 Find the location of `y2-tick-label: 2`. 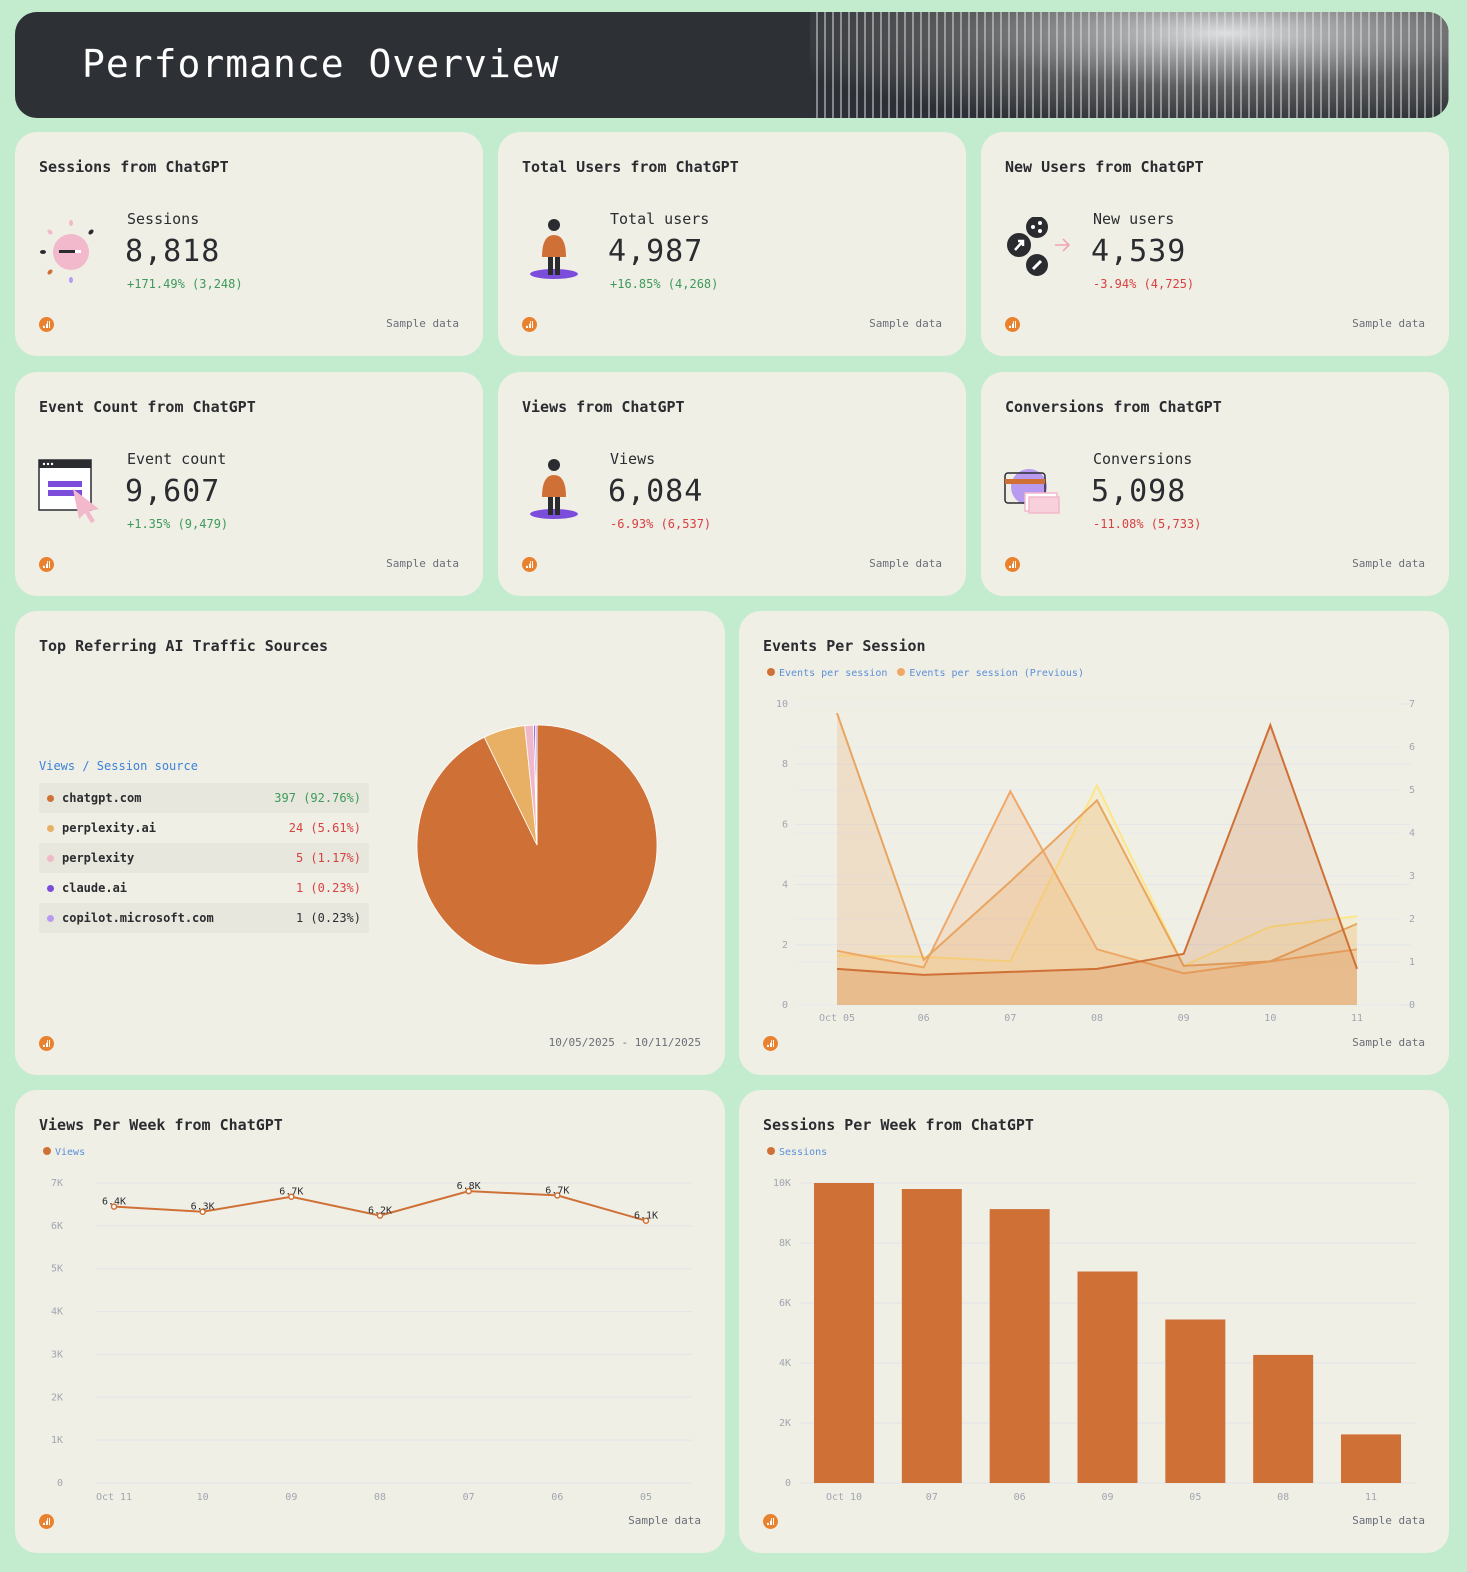

y2-tick-label: 2 is located at coordinates (1412, 919).